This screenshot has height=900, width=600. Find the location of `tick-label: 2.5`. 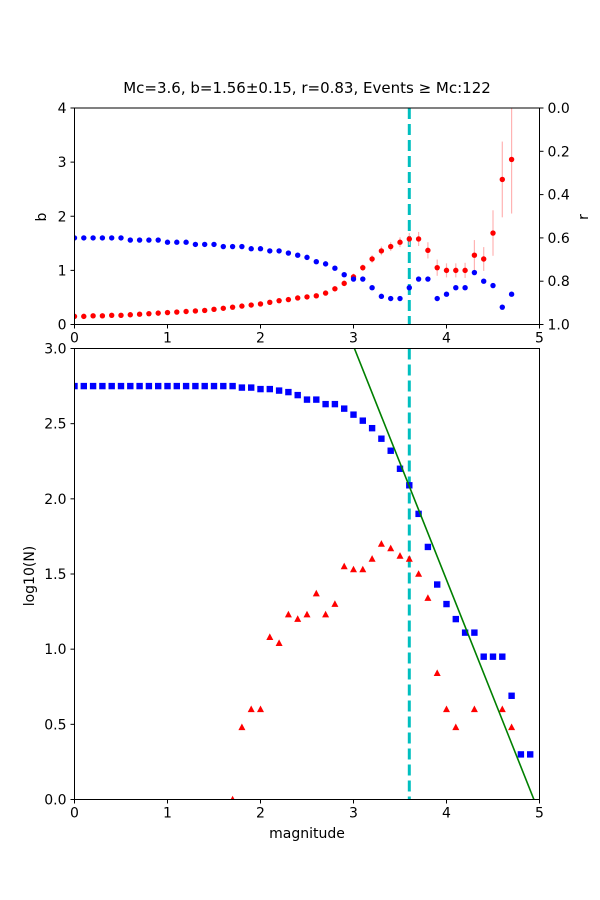

tick-label: 2.5 is located at coordinates (55, 425).